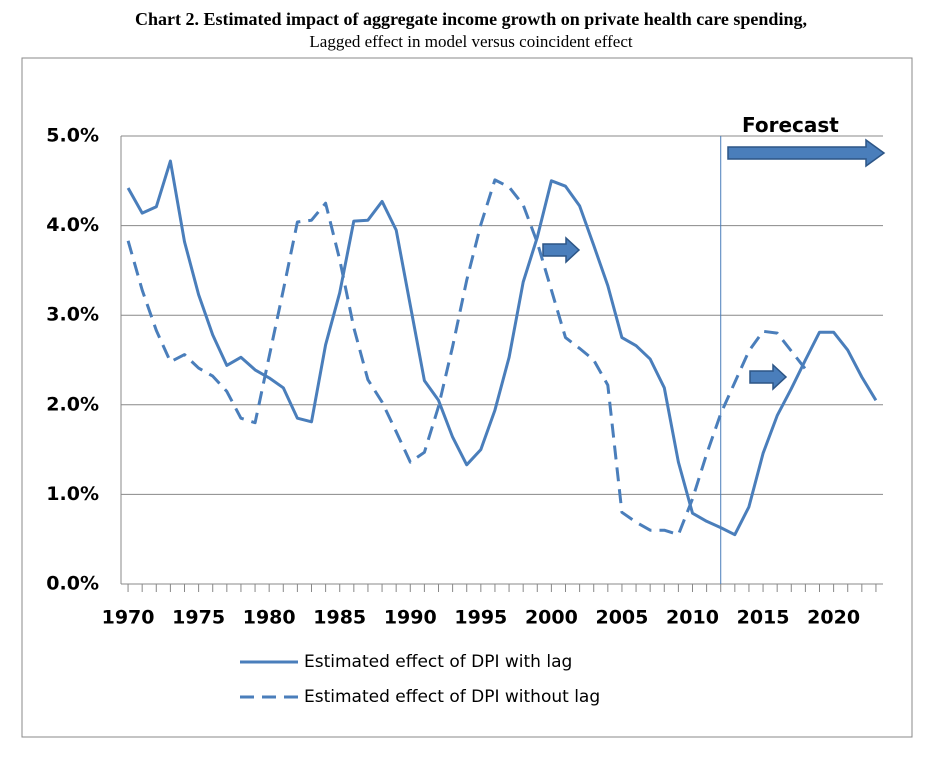 This screenshot has width=942, height=765. What do you see at coordinates (480, 618) in the screenshot?
I see `x-tick-label: 1995` at bounding box center [480, 618].